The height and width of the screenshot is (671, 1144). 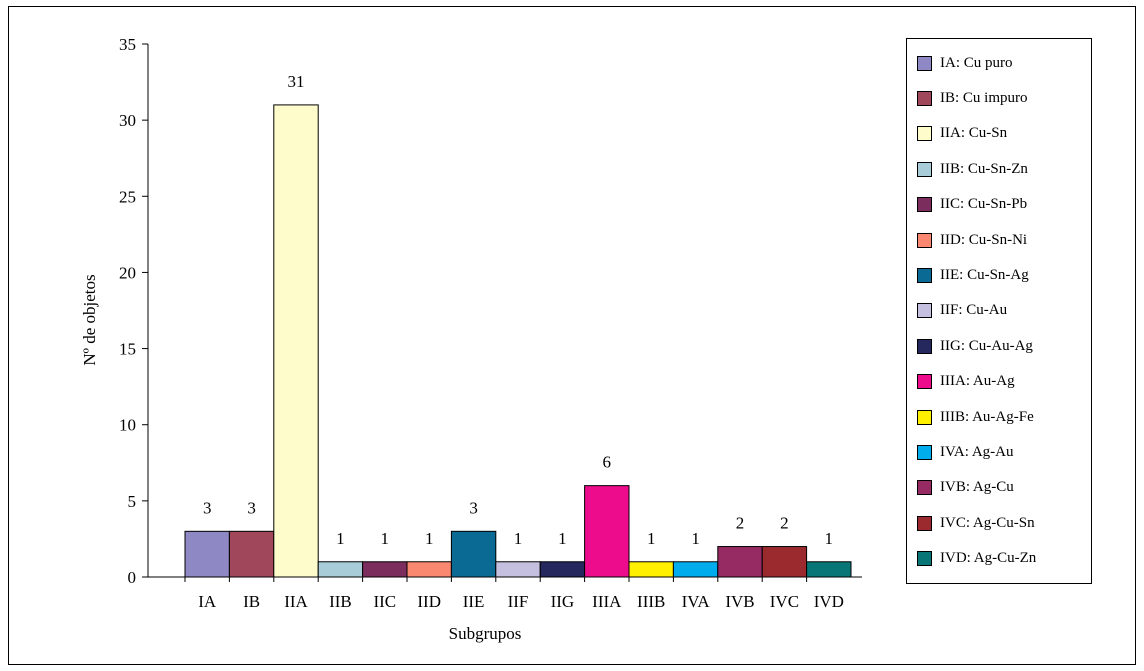 What do you see at coordinates (429, 538) in the screenshot?
I see `data-label-iid: 1` at bounding box center [429, 538].